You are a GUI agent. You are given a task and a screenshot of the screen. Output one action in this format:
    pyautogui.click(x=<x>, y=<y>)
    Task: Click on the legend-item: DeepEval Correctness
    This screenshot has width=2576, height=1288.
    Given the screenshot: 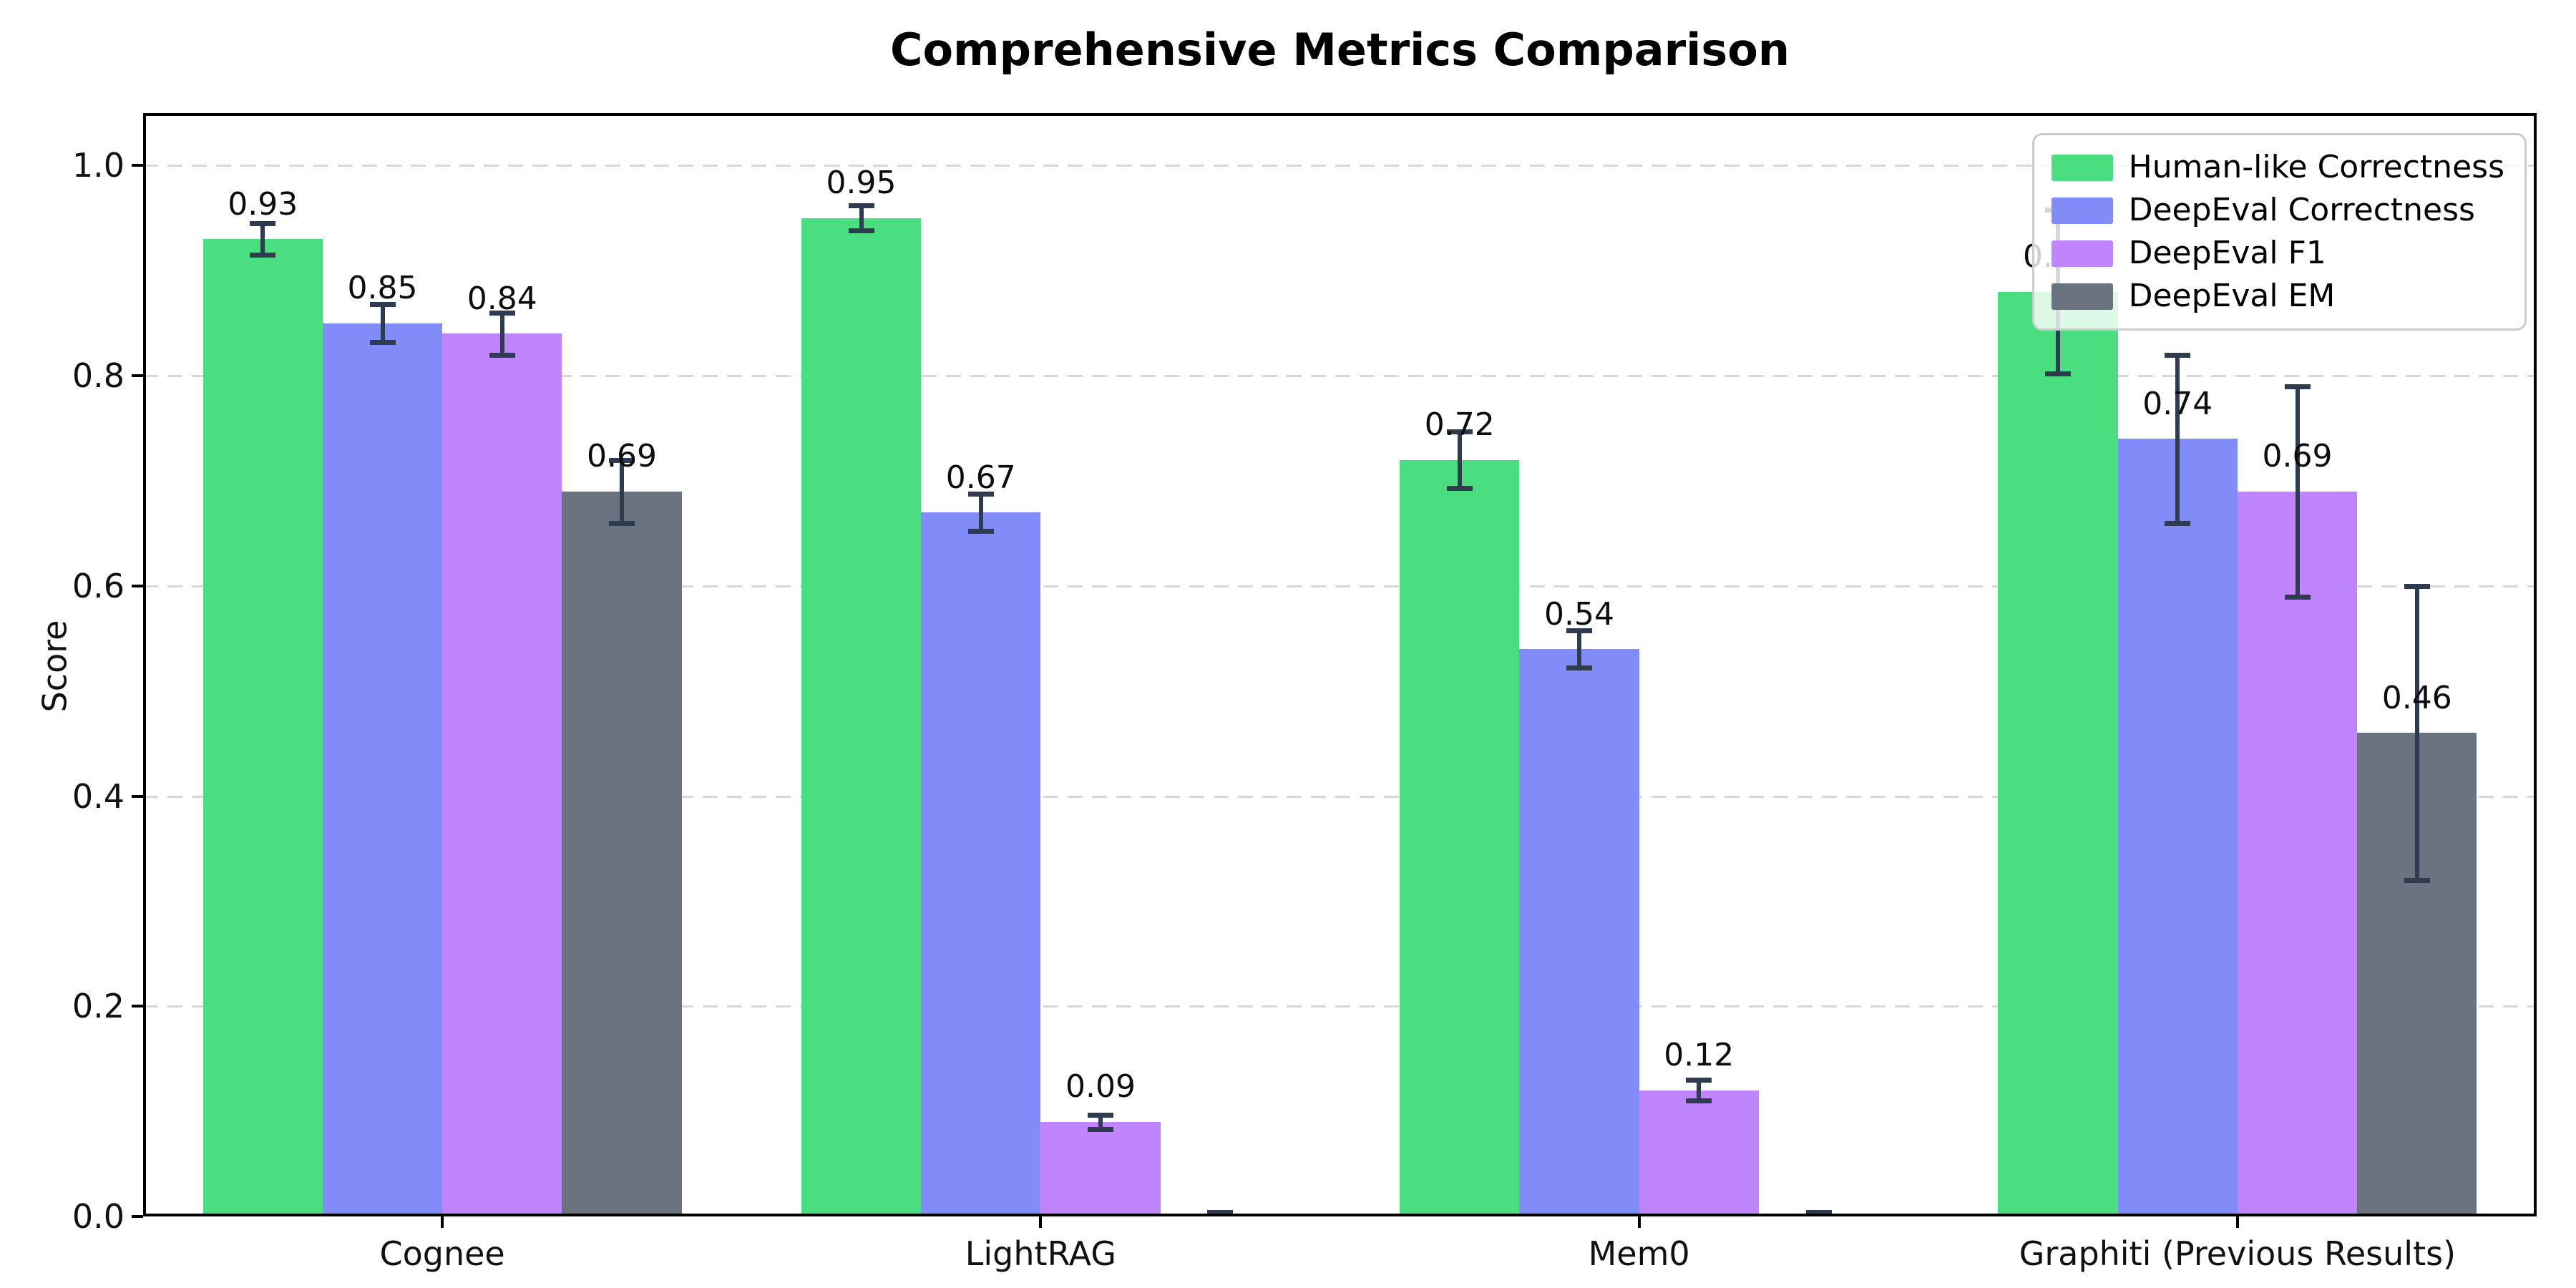 What is the action you would take?
    pyautogui.click(x=2277, y=210)
    